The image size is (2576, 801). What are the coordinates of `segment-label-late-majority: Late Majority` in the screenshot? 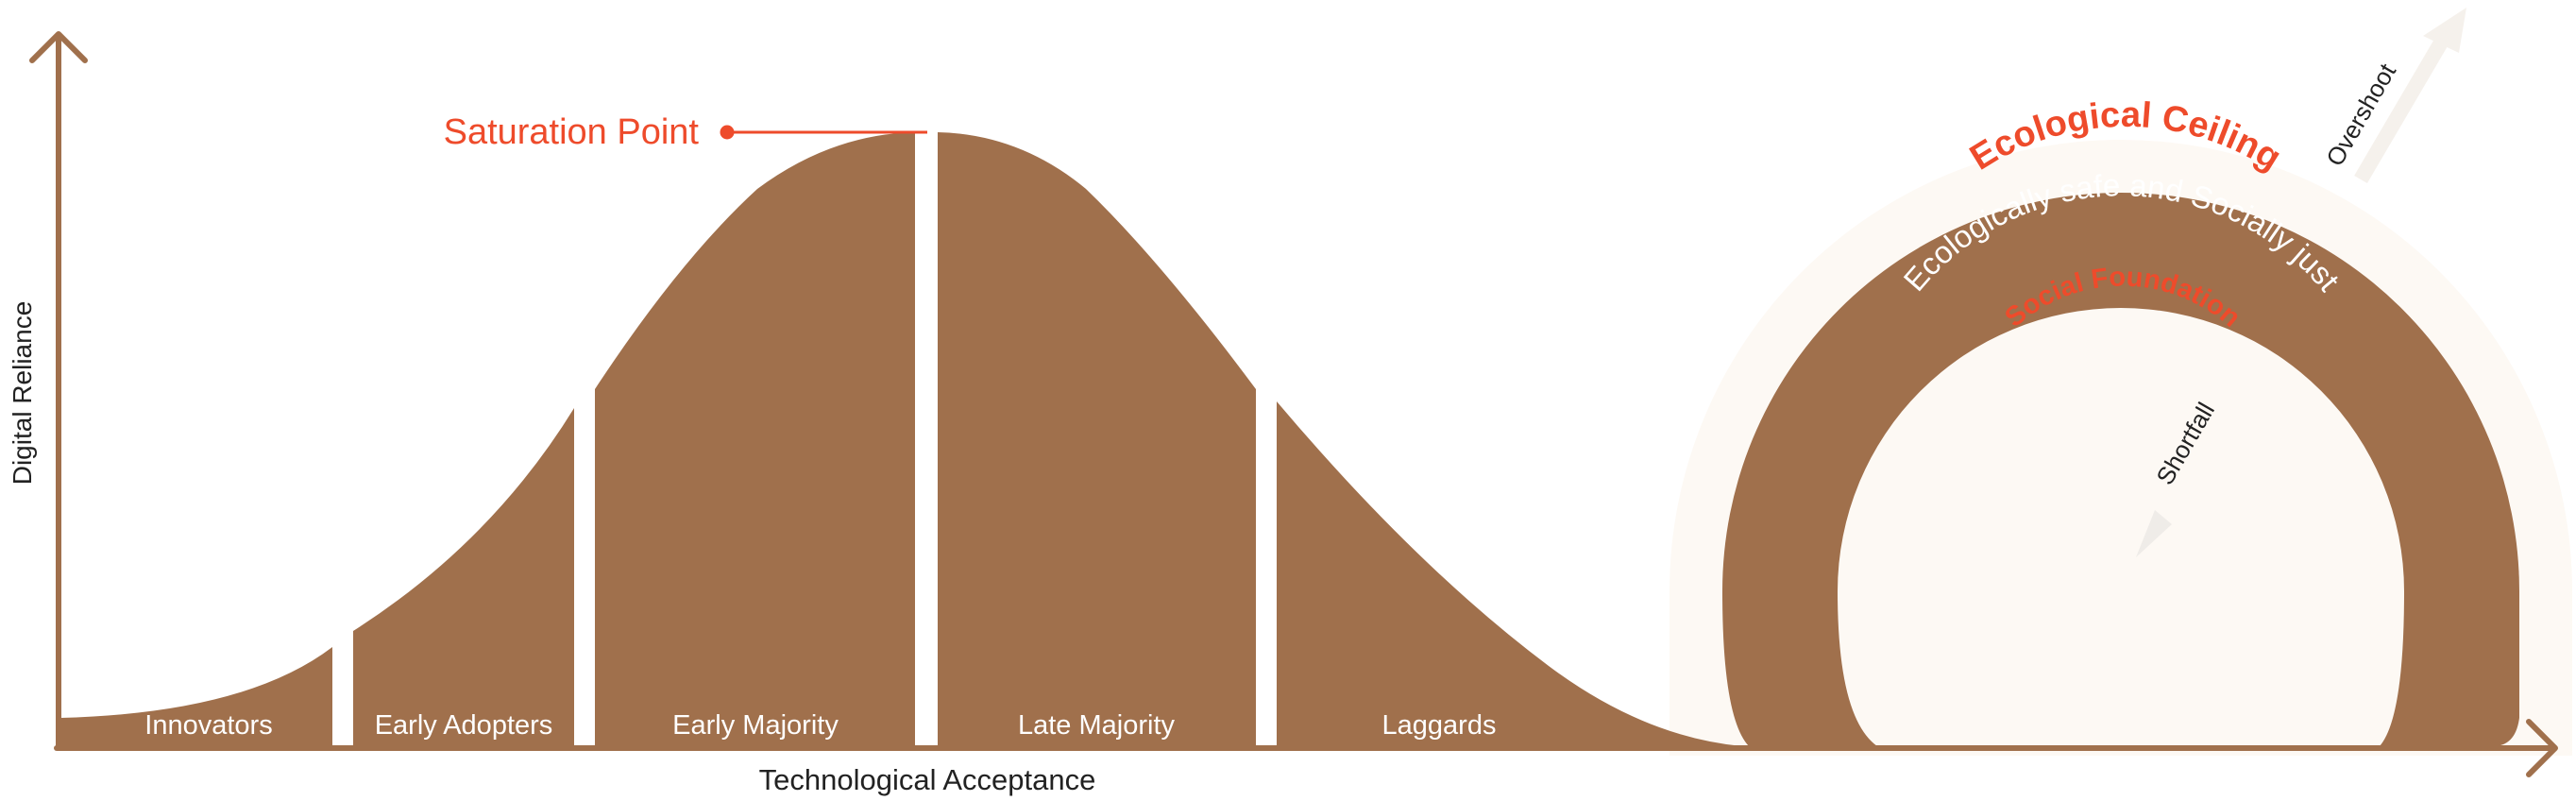 It's located at (1097, 725).